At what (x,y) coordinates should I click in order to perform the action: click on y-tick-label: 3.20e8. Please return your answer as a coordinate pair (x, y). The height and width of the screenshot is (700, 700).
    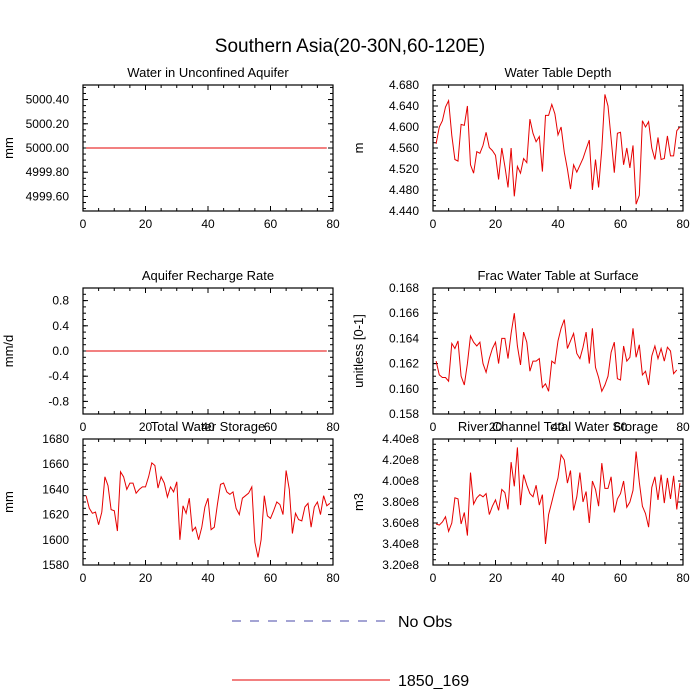
    Looking at the image, I should click on (400, 565).